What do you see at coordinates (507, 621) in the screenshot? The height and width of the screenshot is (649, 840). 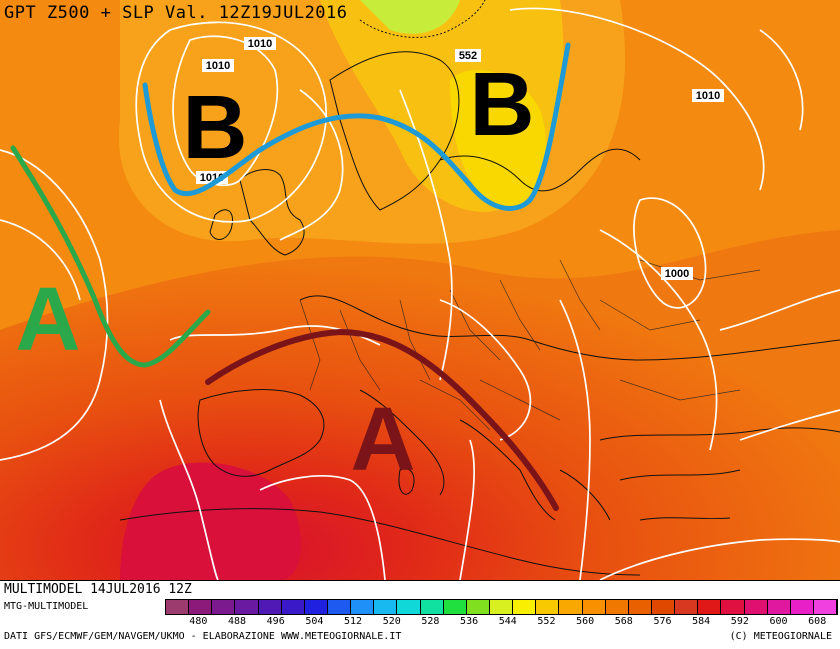 I see `color-scale-tick-label: 544` at bounding box center [507, 621].